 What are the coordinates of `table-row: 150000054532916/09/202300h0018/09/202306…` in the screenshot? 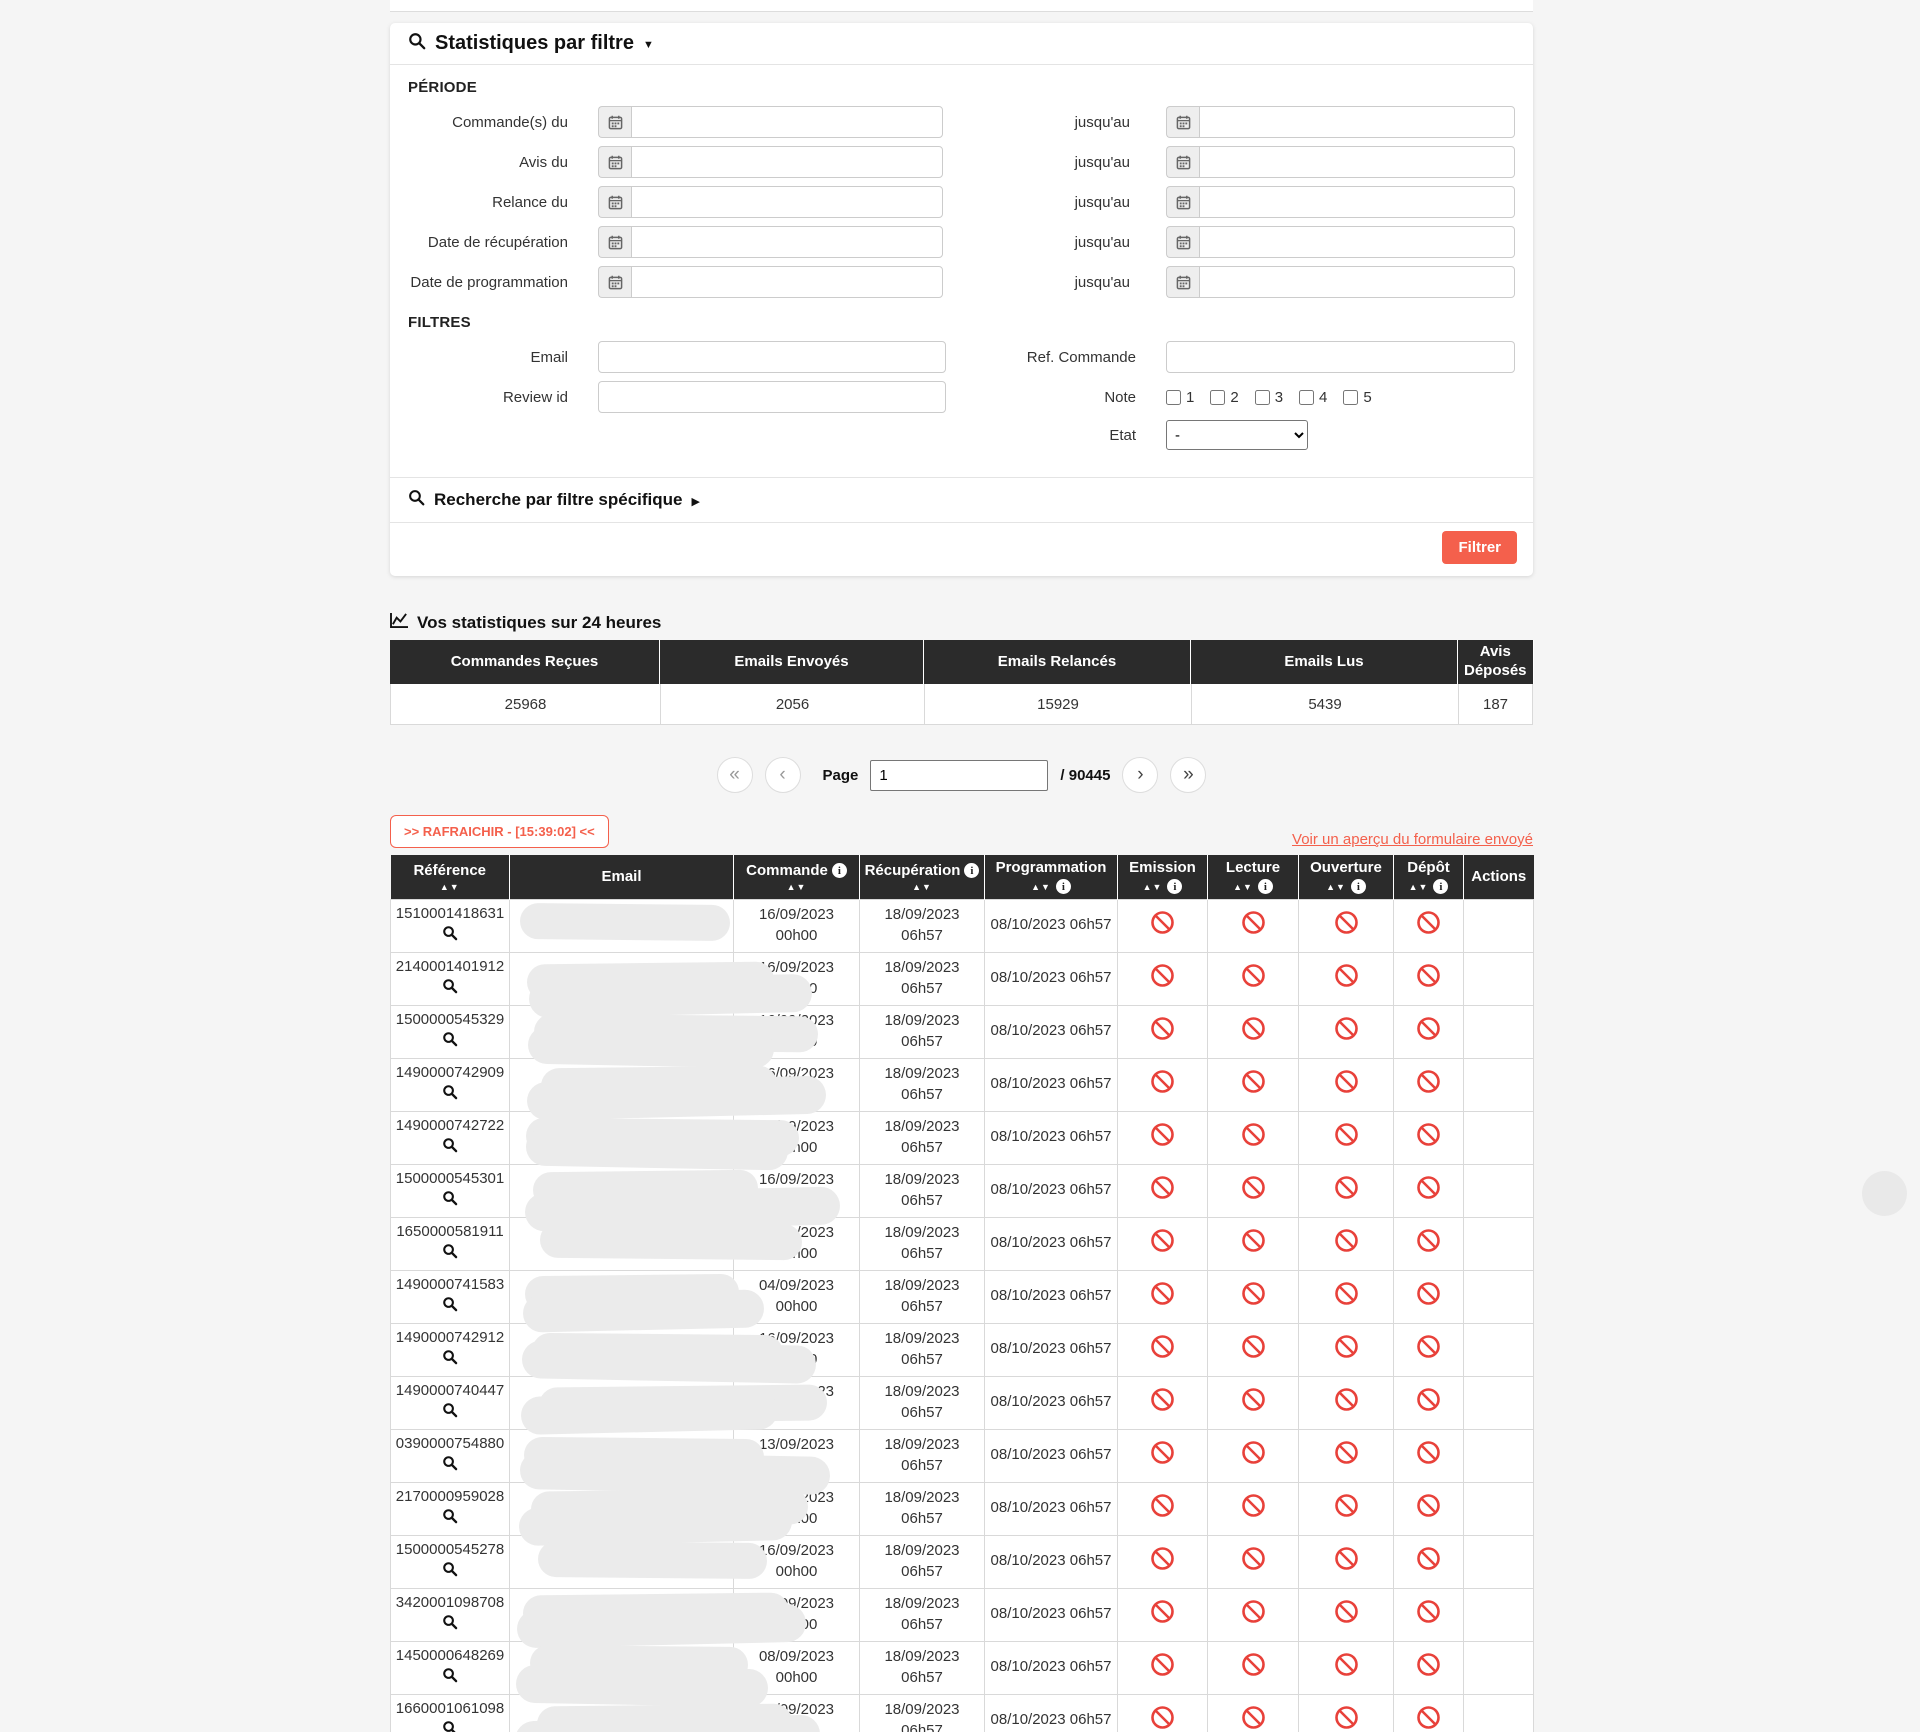 It's located at (962, 1036).